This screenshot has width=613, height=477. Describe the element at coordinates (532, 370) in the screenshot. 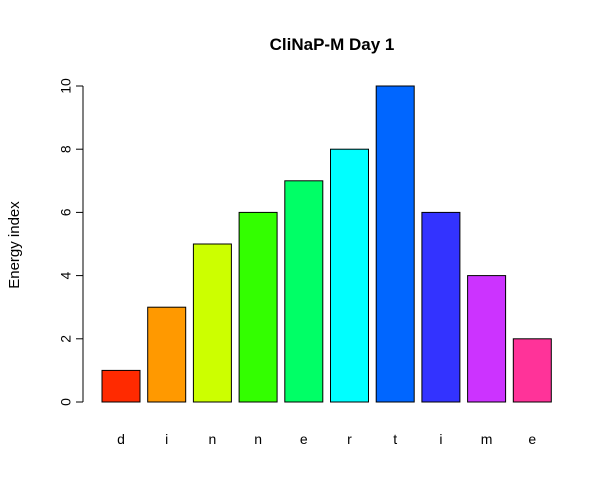

I see `bar-9-e` at that location.